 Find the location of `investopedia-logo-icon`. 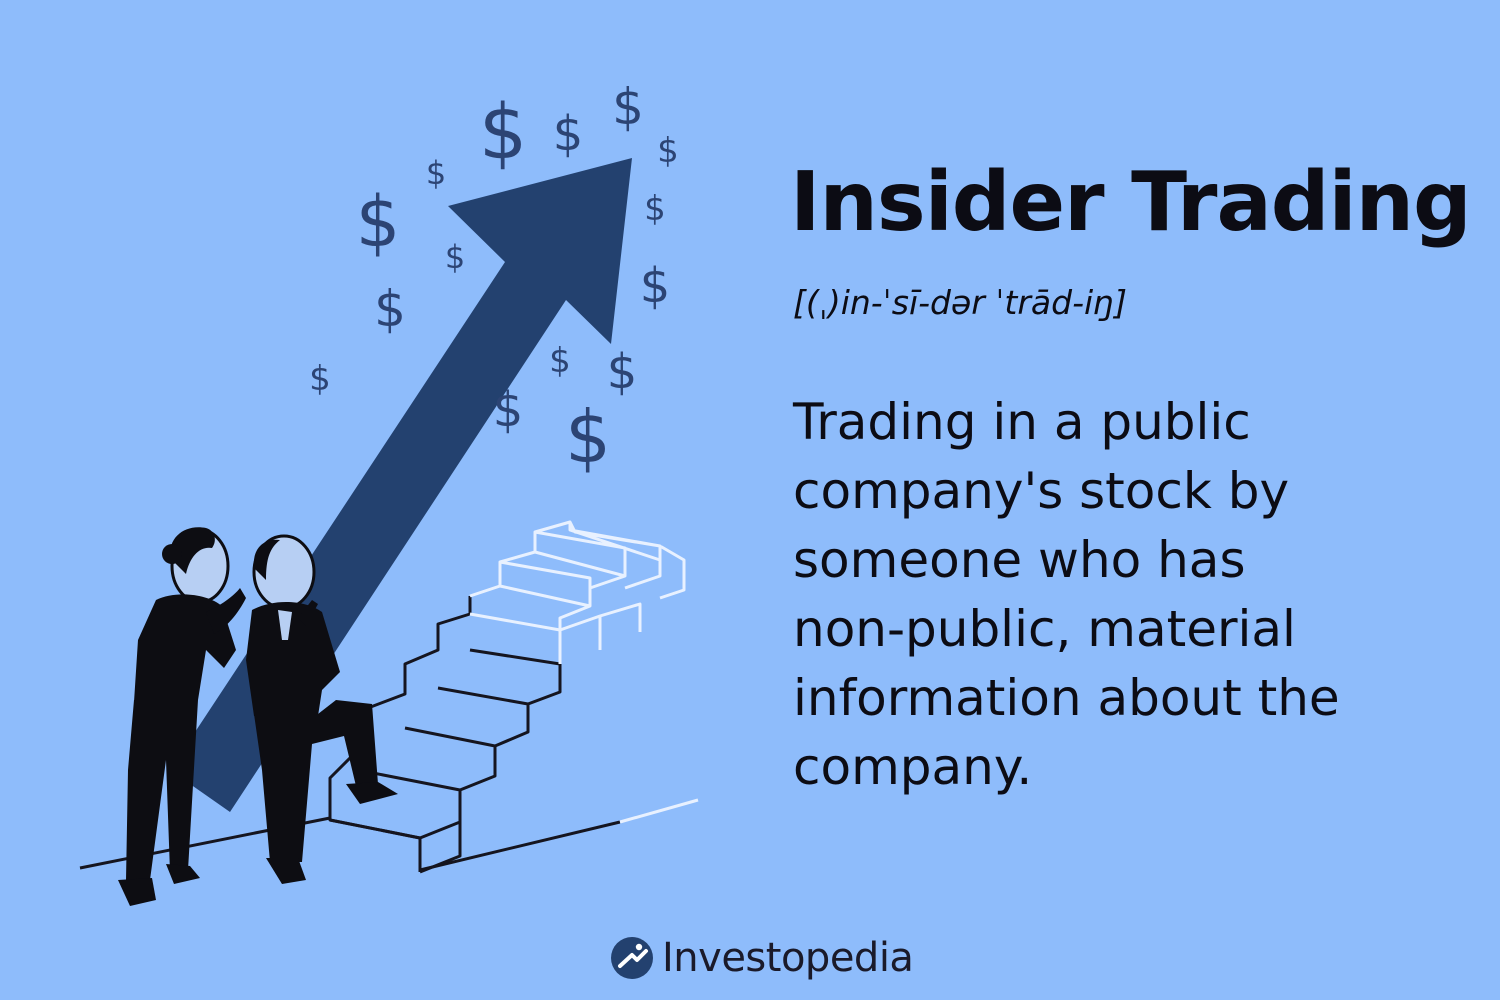

investopedia-logo-icon is located at coordinates (632, 958).